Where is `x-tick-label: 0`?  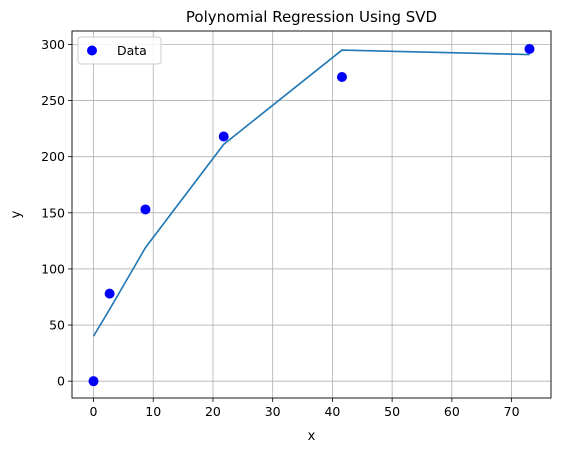
x-tick-label: 0 is located at coordinates (94, 411).